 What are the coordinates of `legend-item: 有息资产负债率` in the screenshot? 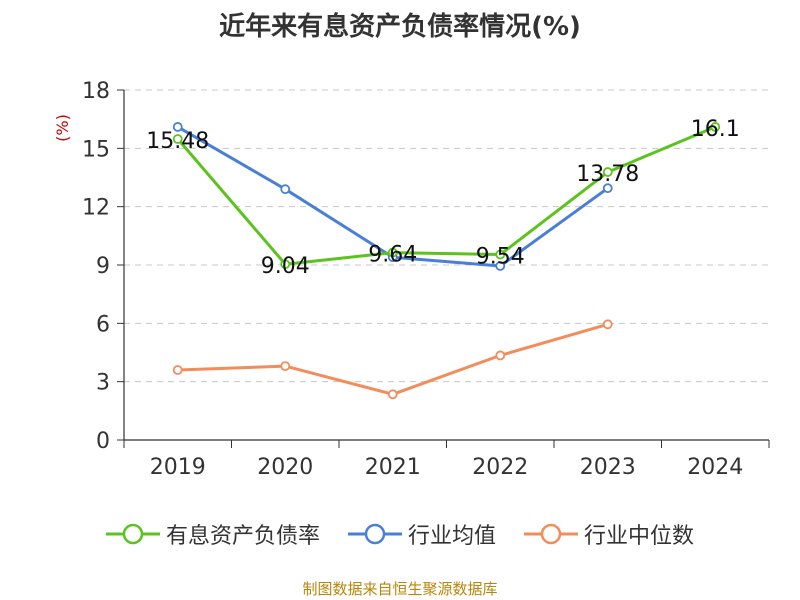 It's located at (212, 534).